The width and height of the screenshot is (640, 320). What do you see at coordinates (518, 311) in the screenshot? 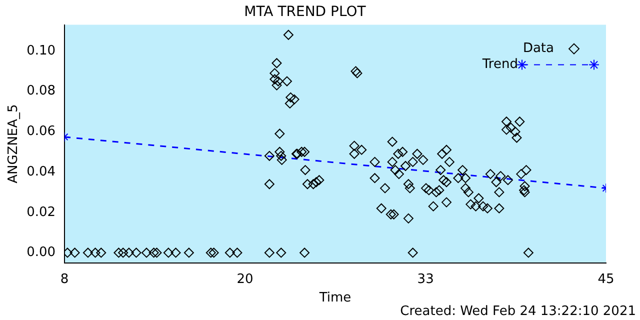
I see `text: Created: Wed Feb 24 13:22:10 2021` at bounding box center [518, 311].